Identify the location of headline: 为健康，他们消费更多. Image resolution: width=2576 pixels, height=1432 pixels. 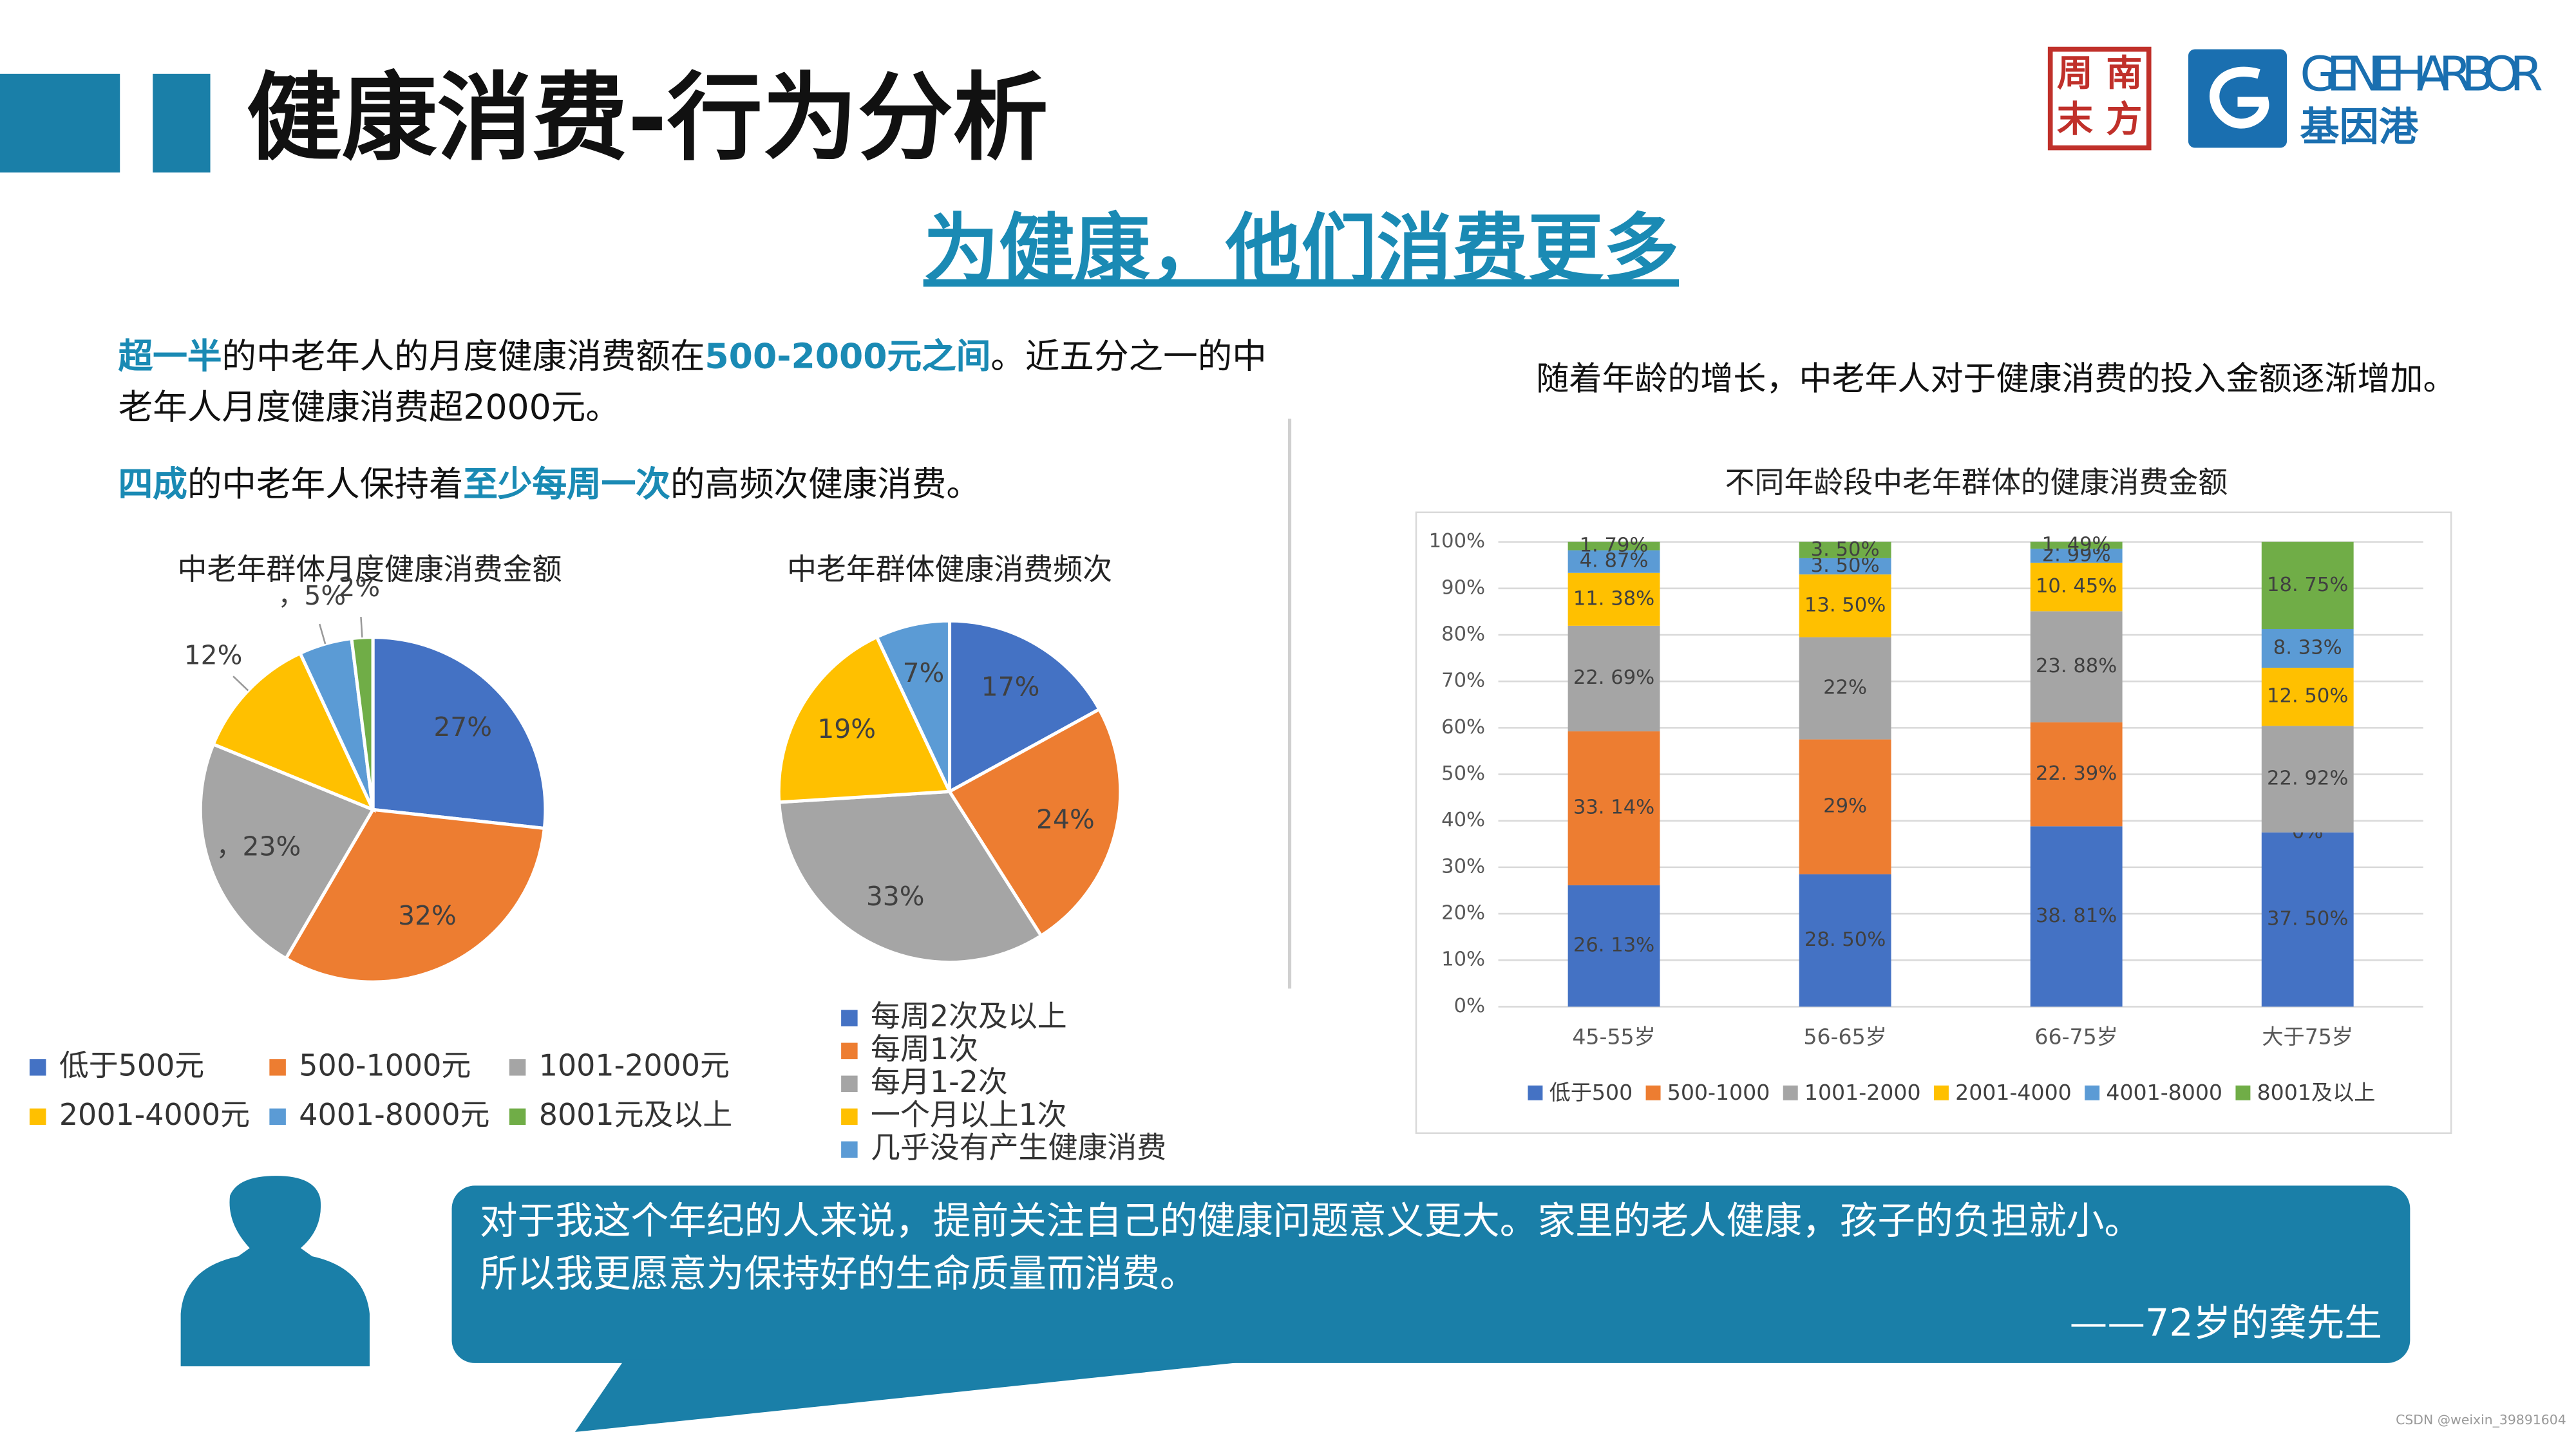
(1301, 249).